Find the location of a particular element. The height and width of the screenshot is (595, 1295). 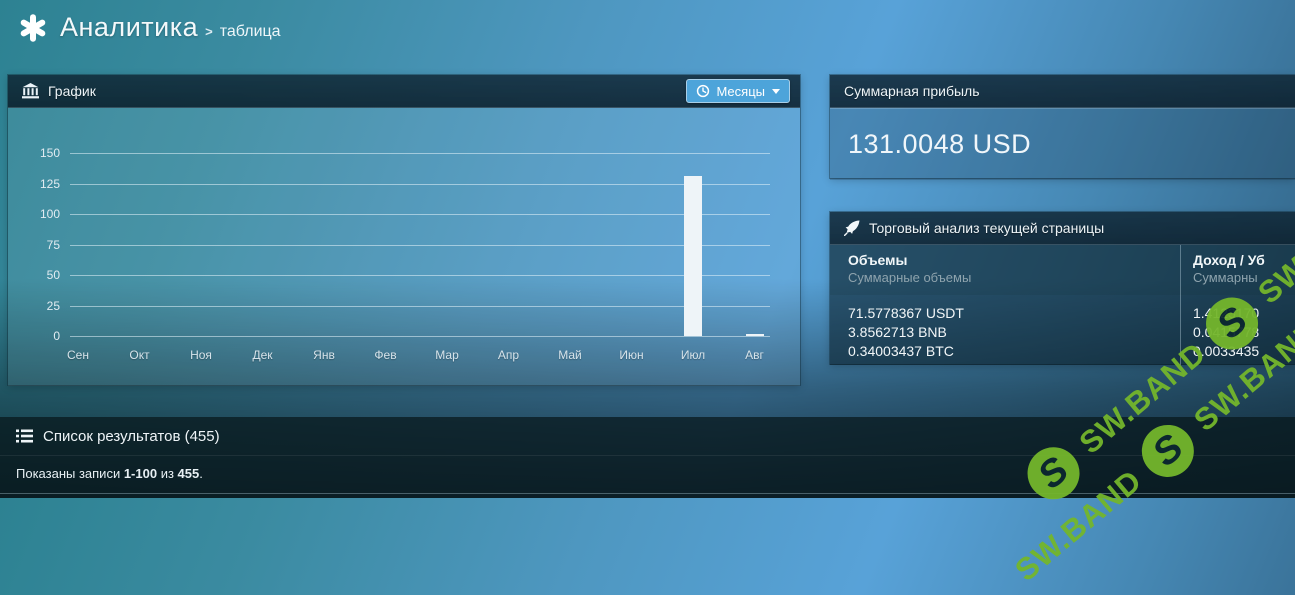

months-dropdown-button: Месяцы is located at coordinates (738, 91).